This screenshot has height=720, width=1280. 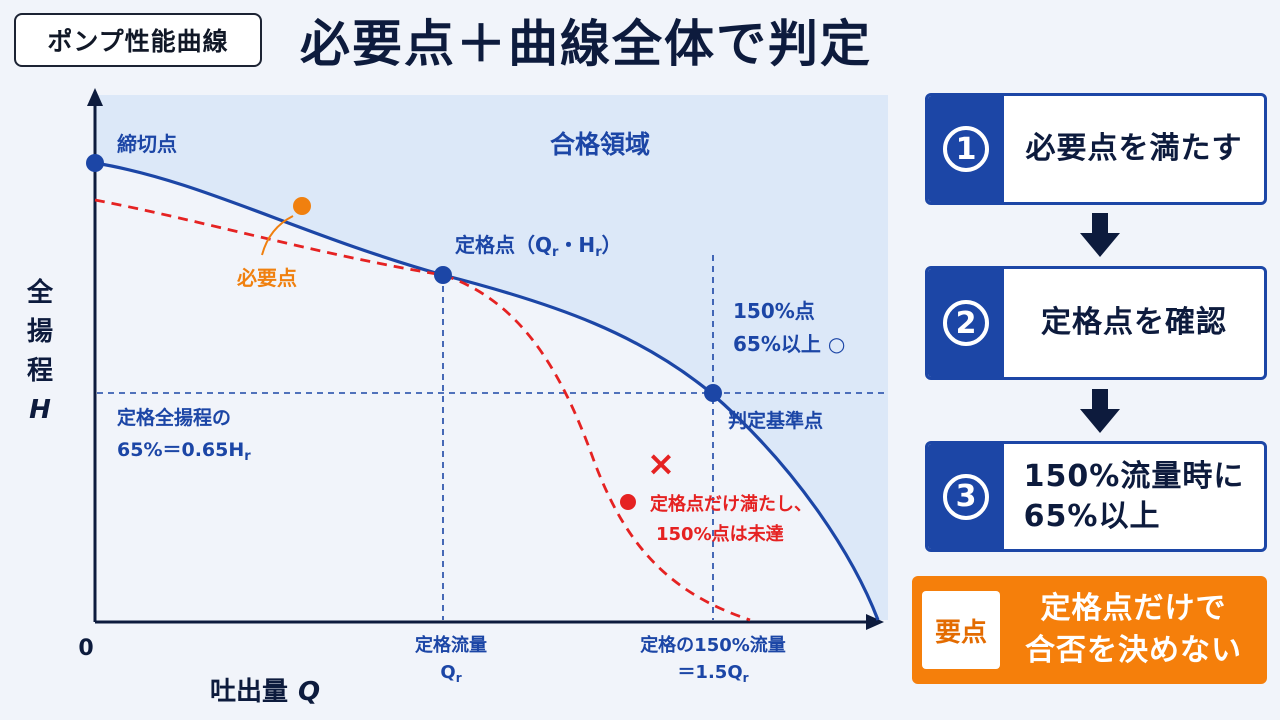 I want to click on y-axis-symbol: H, so click(x=40, y=410).